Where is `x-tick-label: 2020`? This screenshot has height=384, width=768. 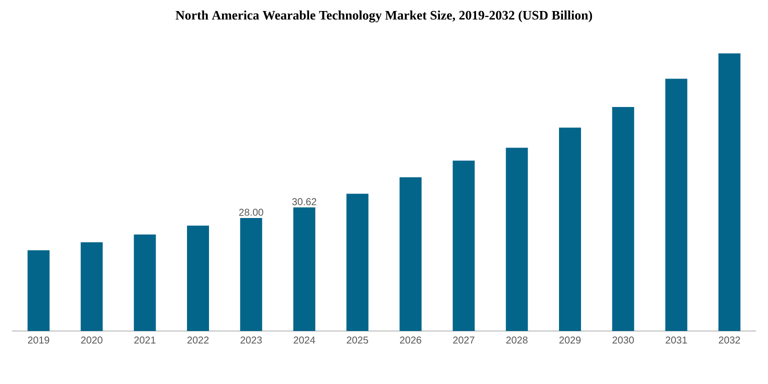
x-tick-label: 2020 is located at coordinates (91, 340).